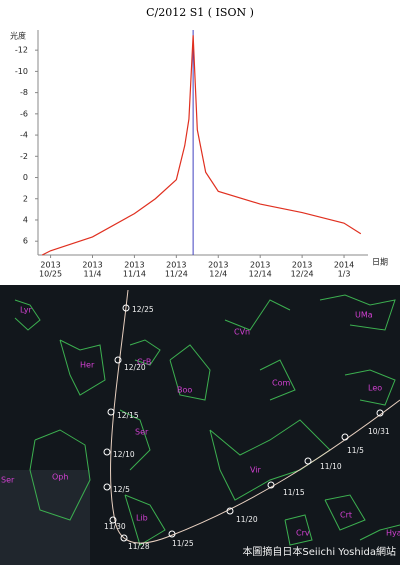 Image resolution: width=400 pixels, height=565 pixels. What do you see at coordinates (25, 241) in the screenshot?
I see `y-tick-label: 6` at bounding box center [25, 241].